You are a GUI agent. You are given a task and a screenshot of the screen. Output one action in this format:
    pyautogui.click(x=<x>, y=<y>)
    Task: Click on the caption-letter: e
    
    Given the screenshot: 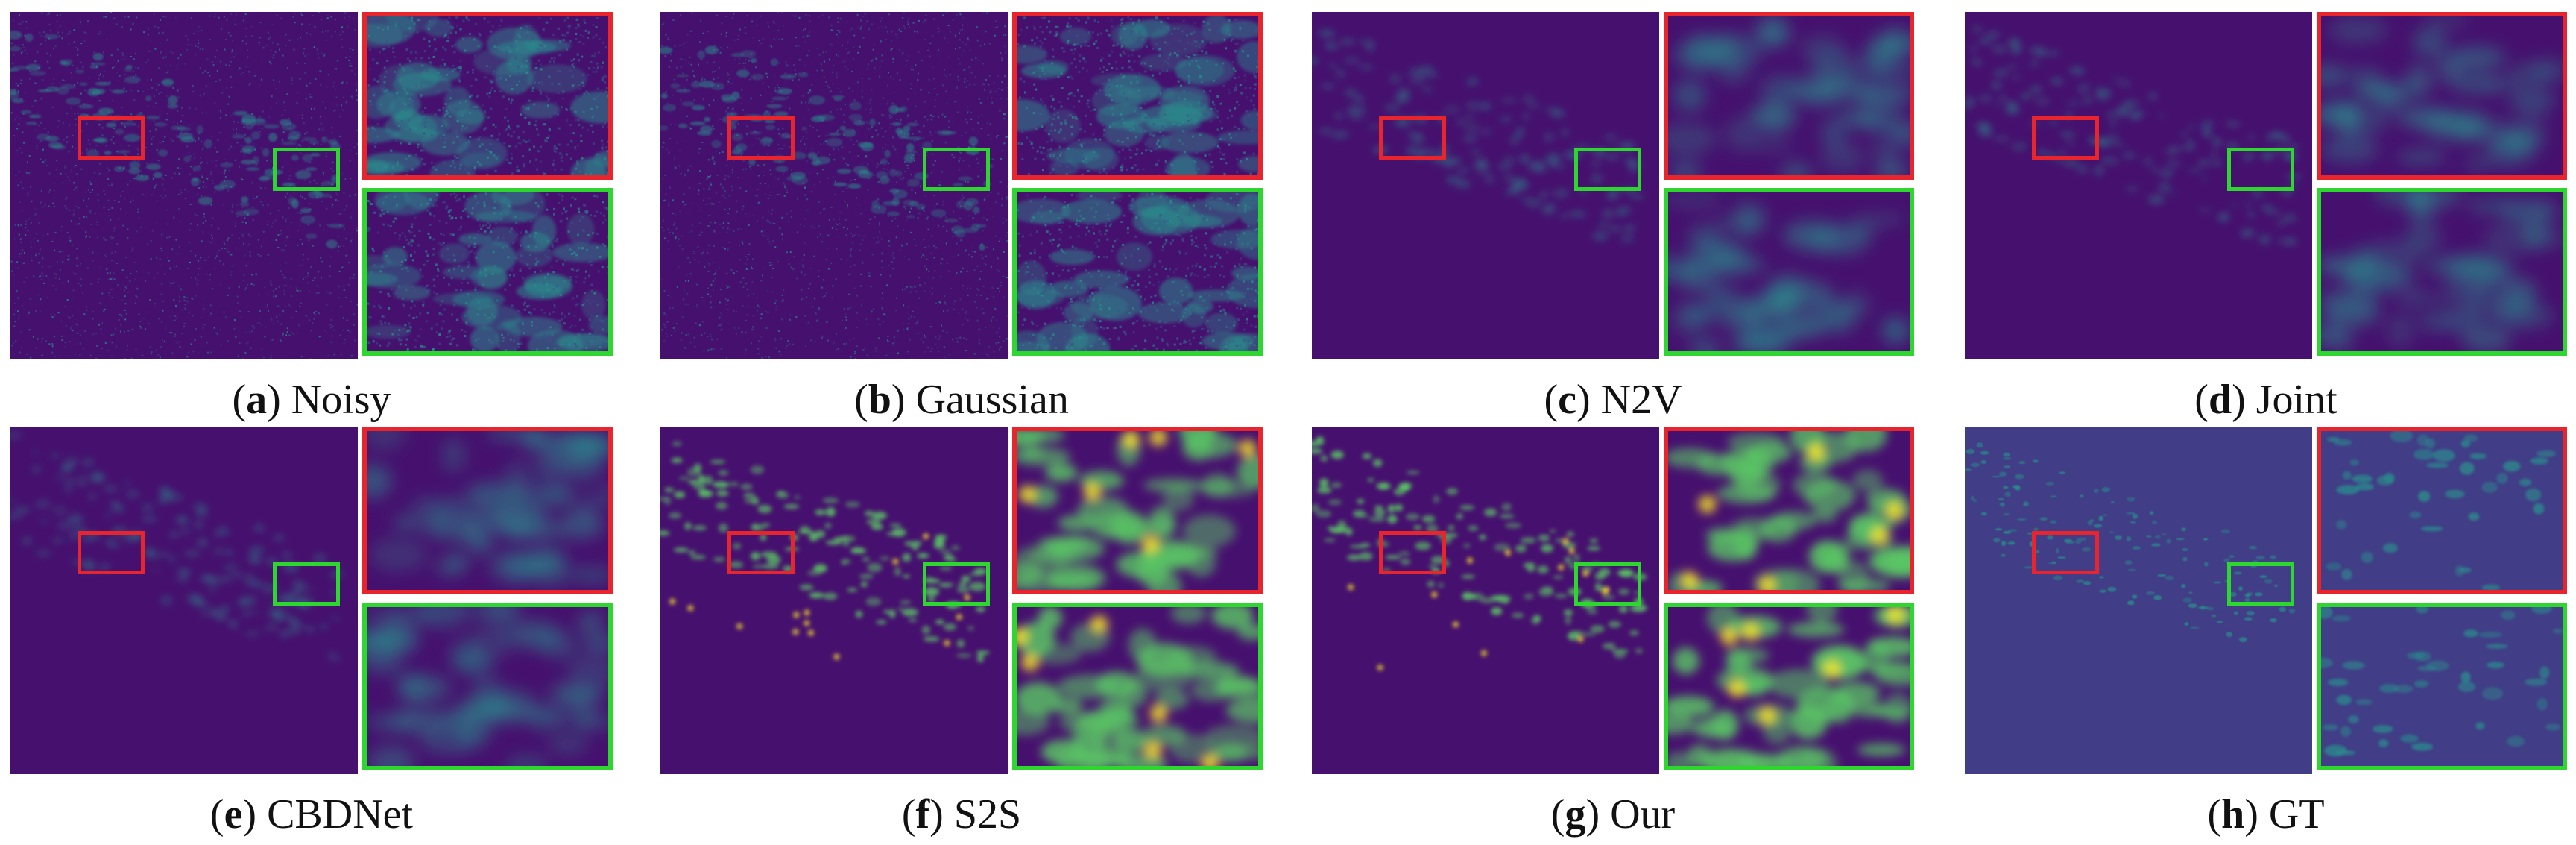 What is the action you would take?
    pyautogui.click(x=233, y=815)
    